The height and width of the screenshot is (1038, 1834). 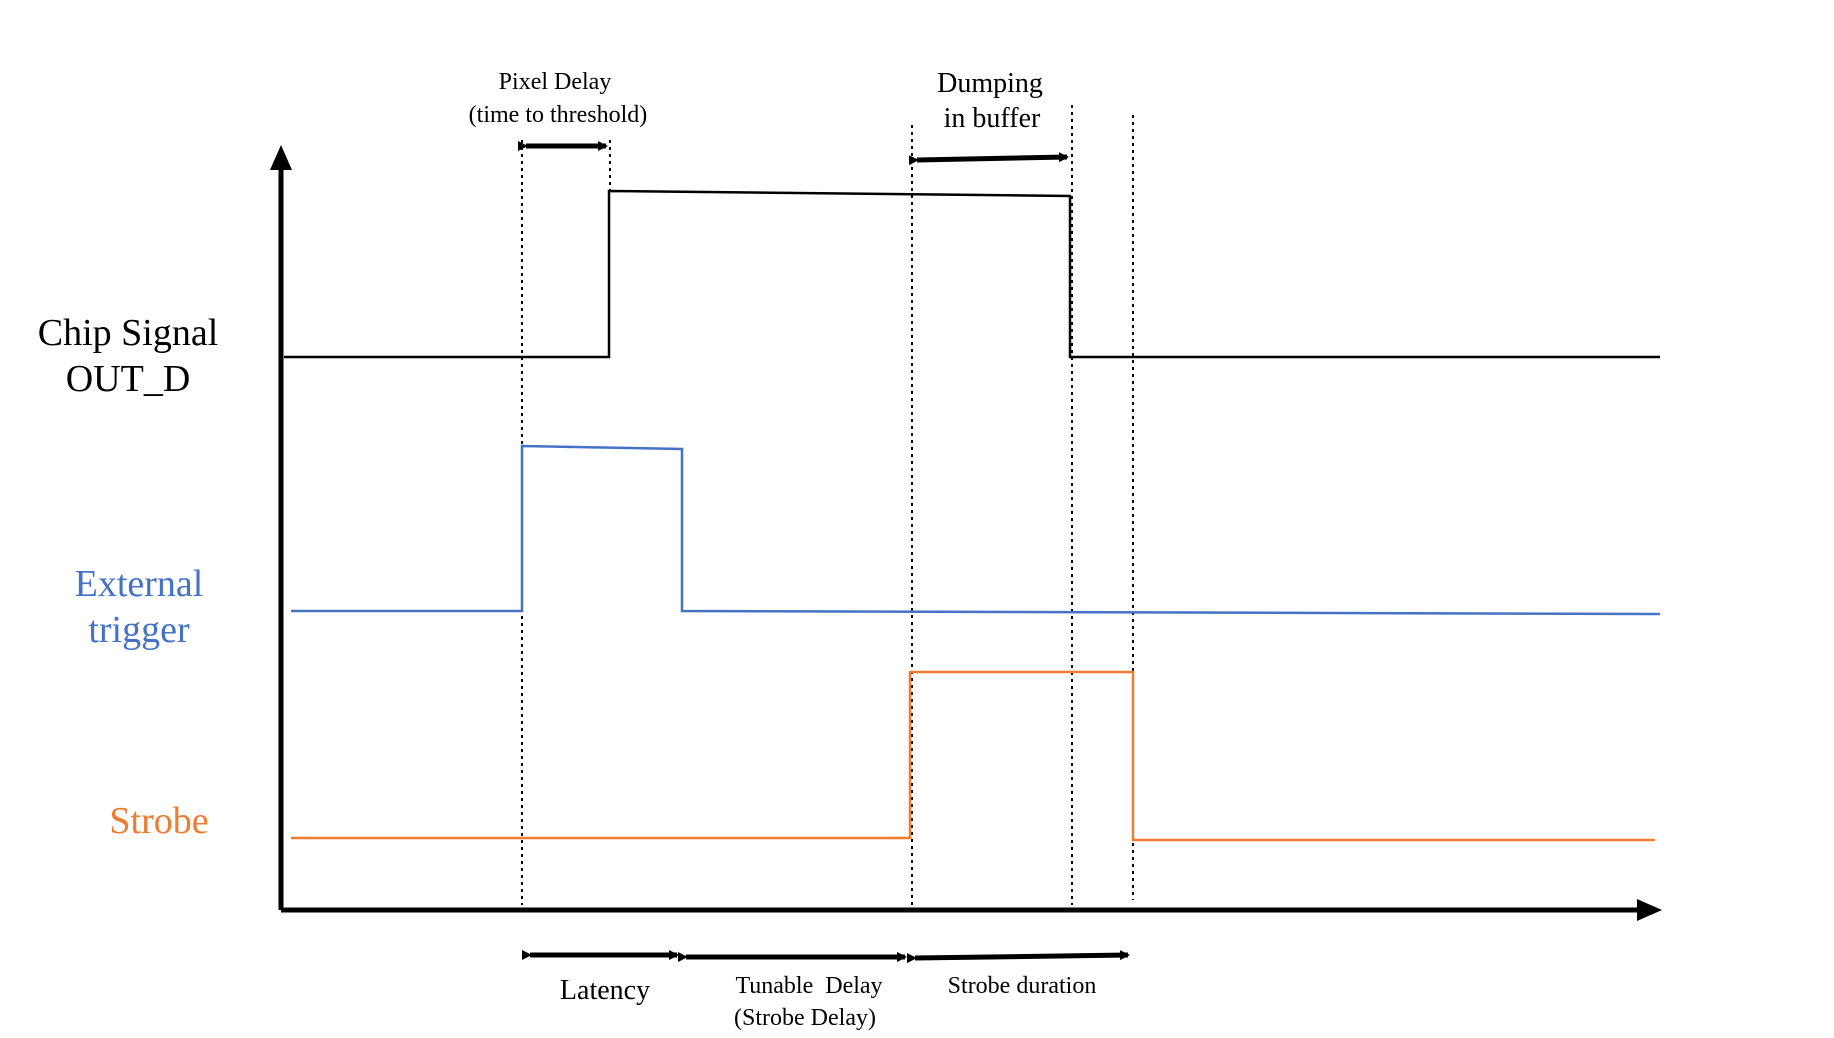 I want to click on strobe-waveform, so click(x=973, y=756).